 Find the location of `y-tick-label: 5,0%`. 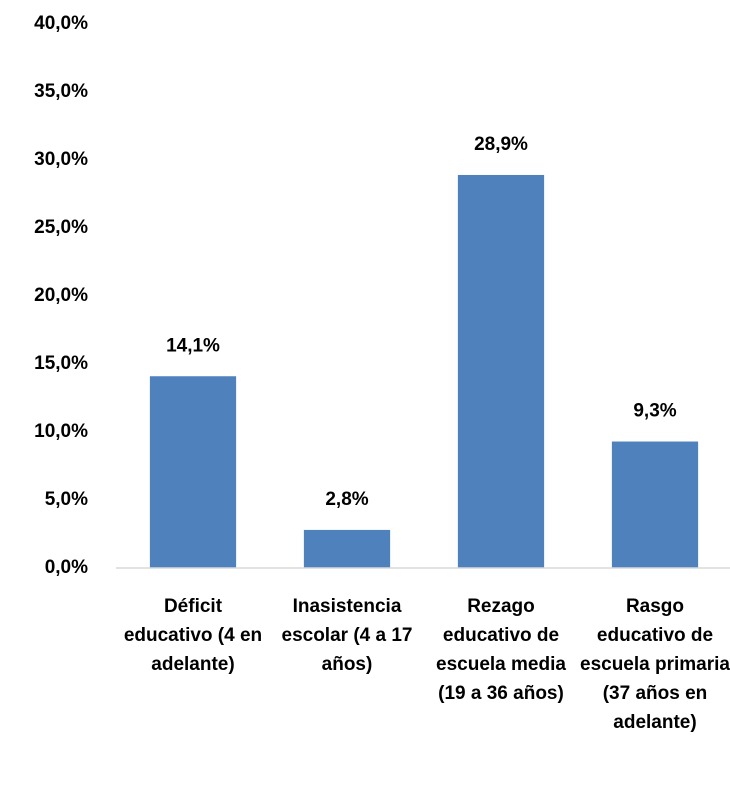

y-tick-label: 5,0% is located at coordinates (66, 499).